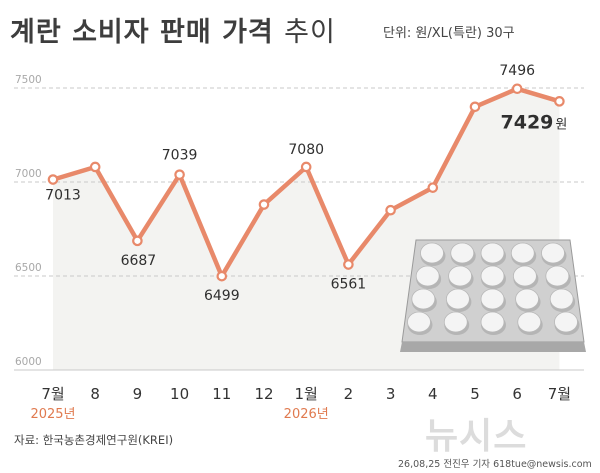  I want to click on data-label: 7039, so click(180, 156).